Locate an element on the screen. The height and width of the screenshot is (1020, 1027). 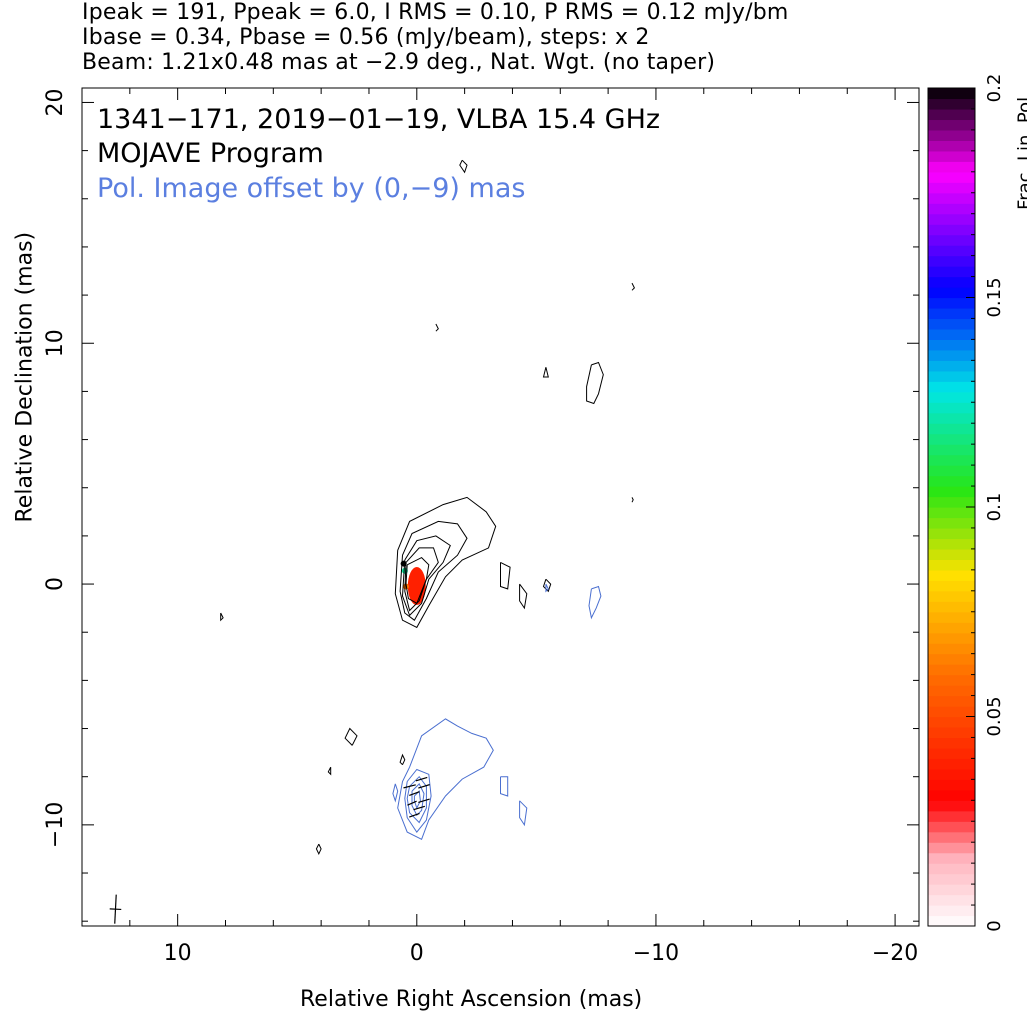
y-tick-label: 0 is located at coordinates (55, 584).